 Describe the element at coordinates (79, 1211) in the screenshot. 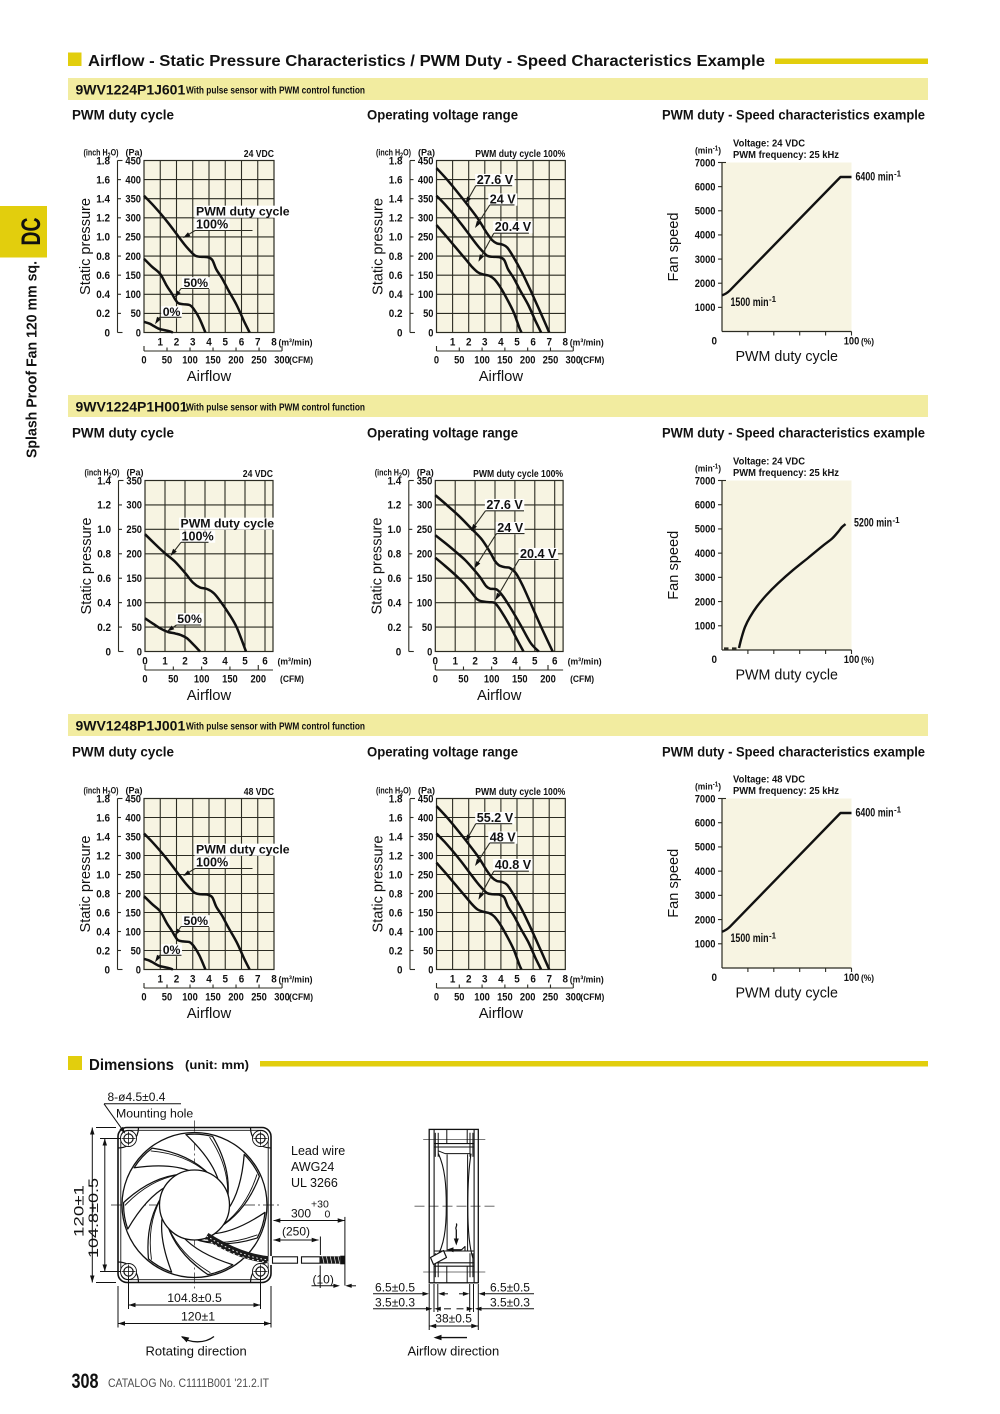

I see `svg-text: 120±1` at that location.